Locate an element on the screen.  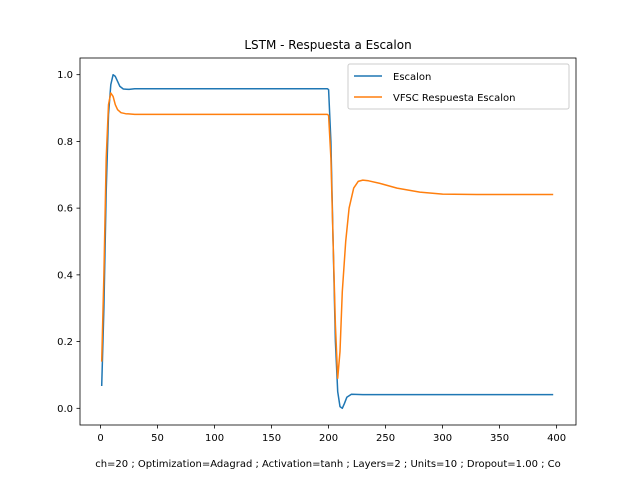
x-tick-label: 250 is located at coordinates (385, 438).